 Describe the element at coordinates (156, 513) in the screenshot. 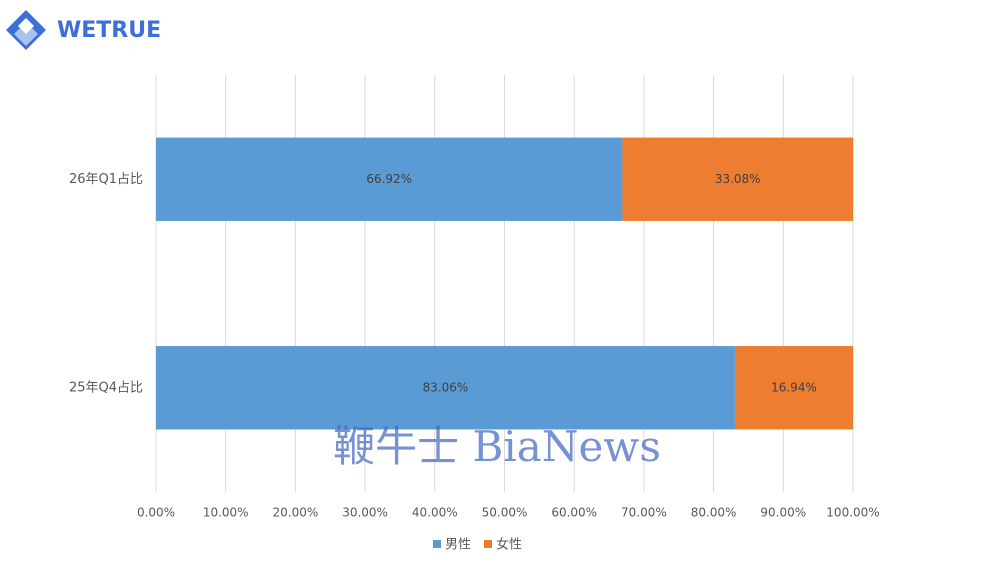

I see `x-tick-label: 0.00%` at that location.